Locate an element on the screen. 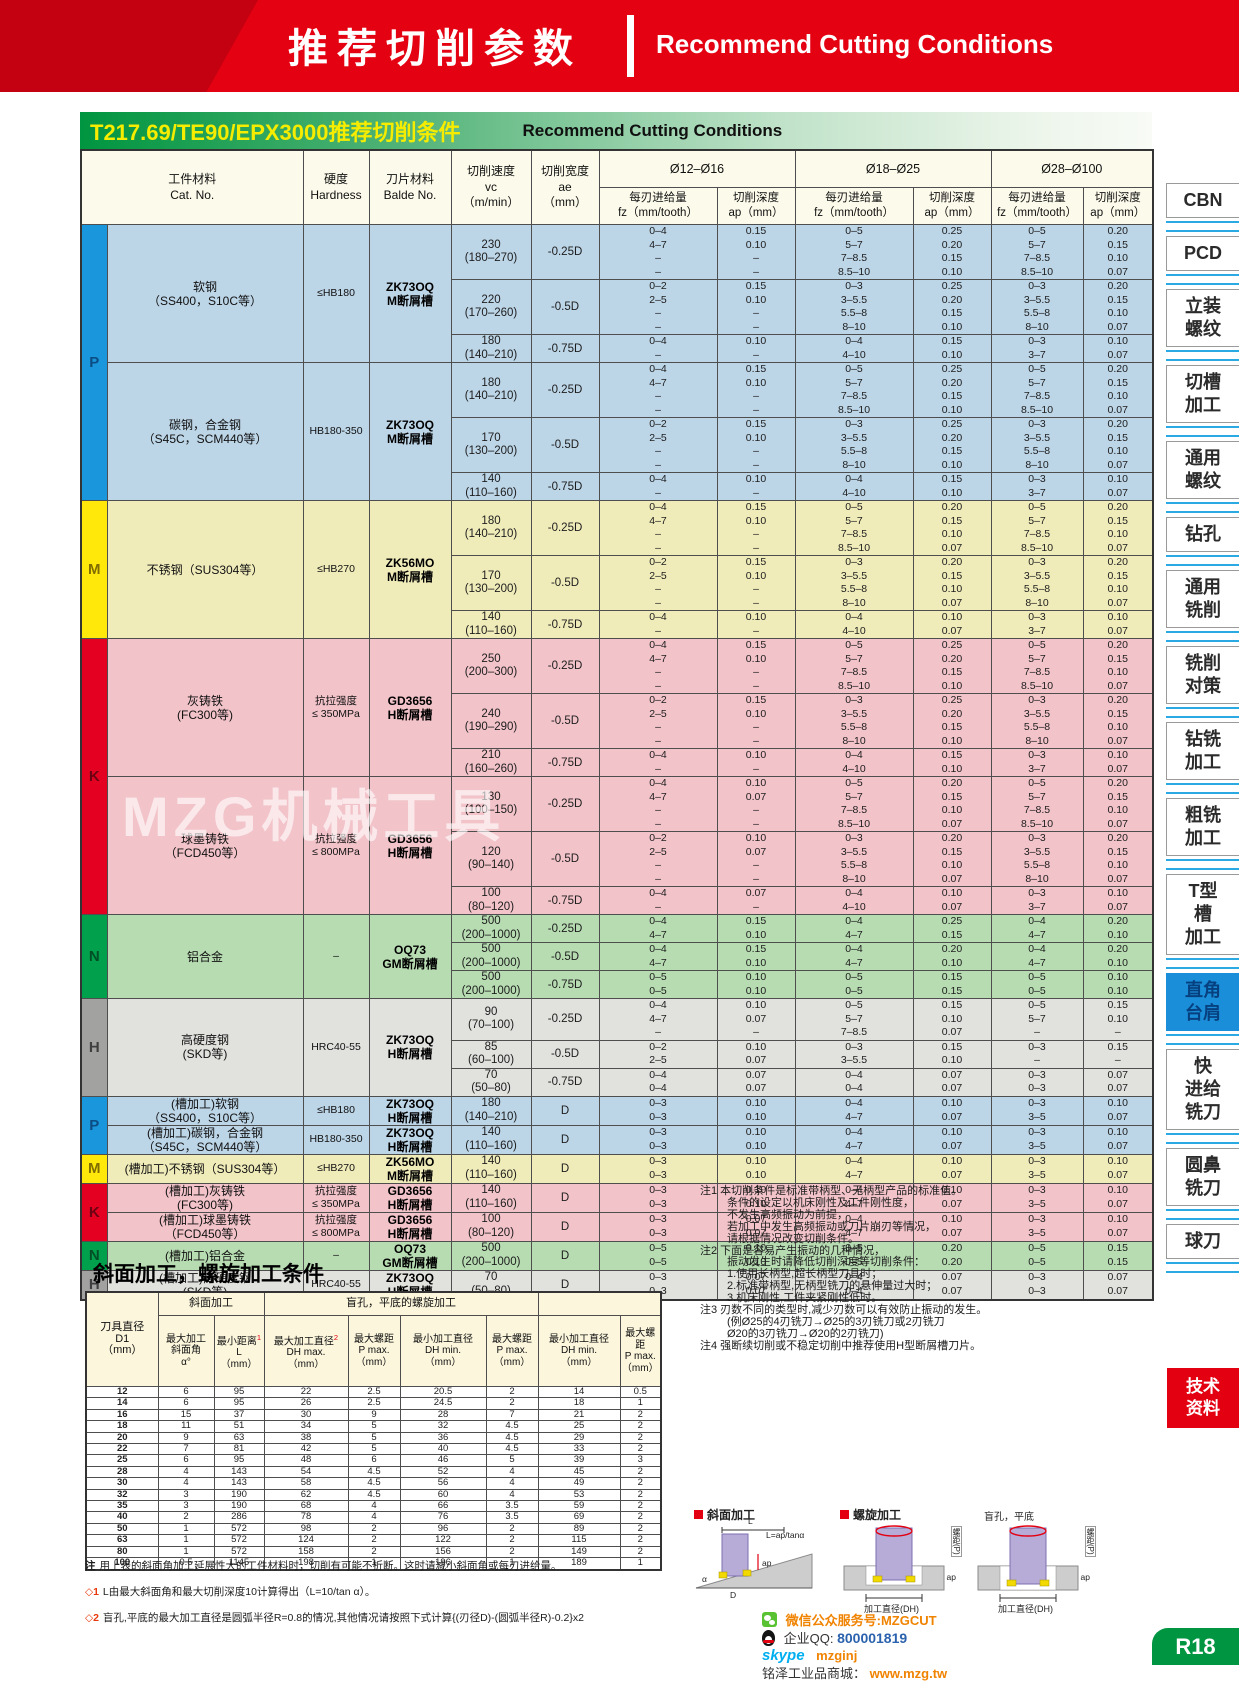  col-header: 切削深度 ap（mm） is located at coordinates (1118, 206).